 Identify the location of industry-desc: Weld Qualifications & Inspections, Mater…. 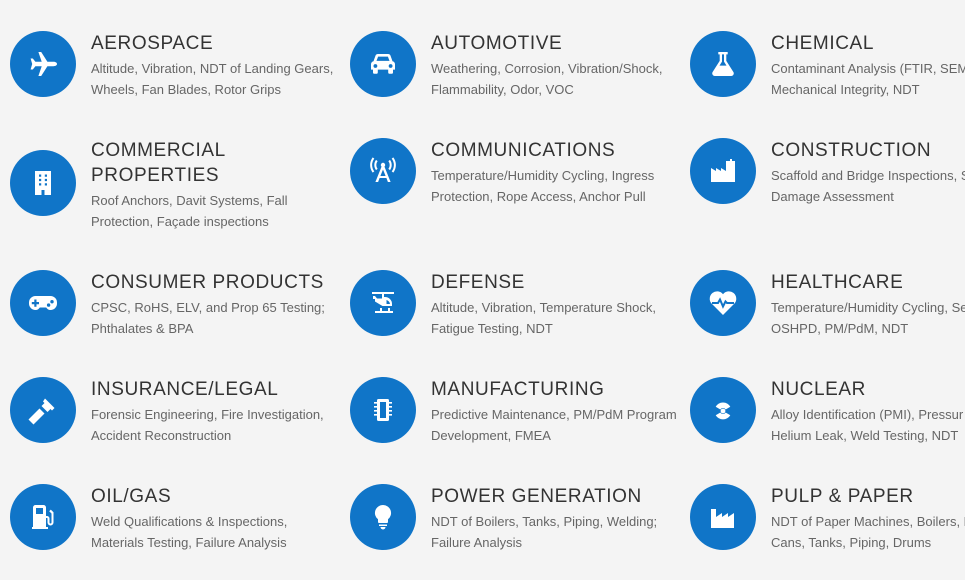
(189, 532).